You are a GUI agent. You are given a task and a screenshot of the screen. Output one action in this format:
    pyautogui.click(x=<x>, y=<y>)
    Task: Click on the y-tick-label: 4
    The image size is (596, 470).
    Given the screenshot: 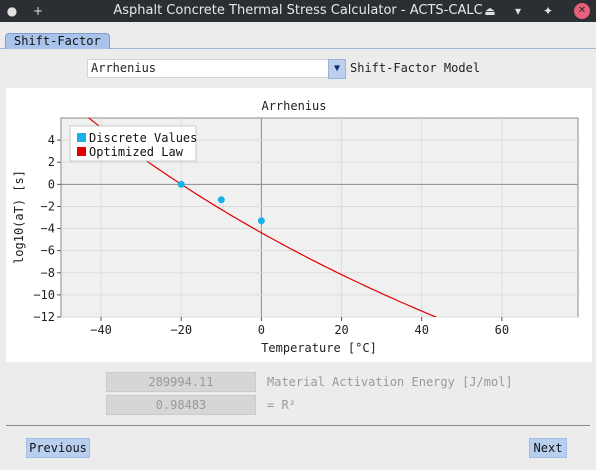 What is the action you would take?
    pyautogui.click(x=51, y=140)
    